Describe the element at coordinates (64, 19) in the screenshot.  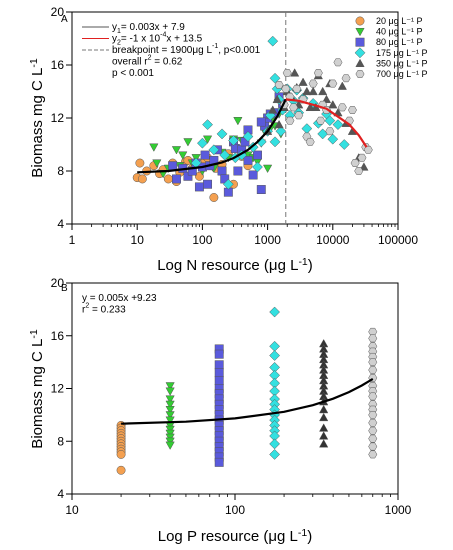
I see `panel-letter: A` at that location.